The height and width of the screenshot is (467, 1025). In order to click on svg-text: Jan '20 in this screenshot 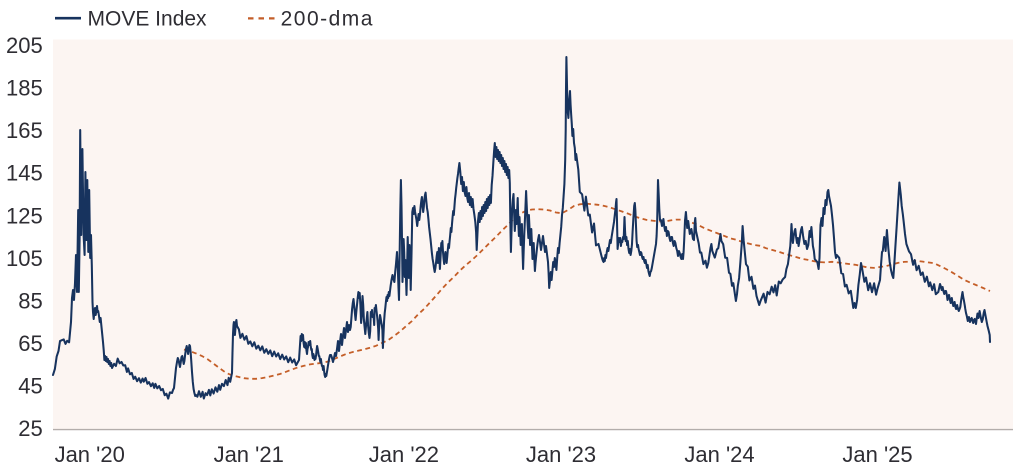, I will do `click(90, 454)`.